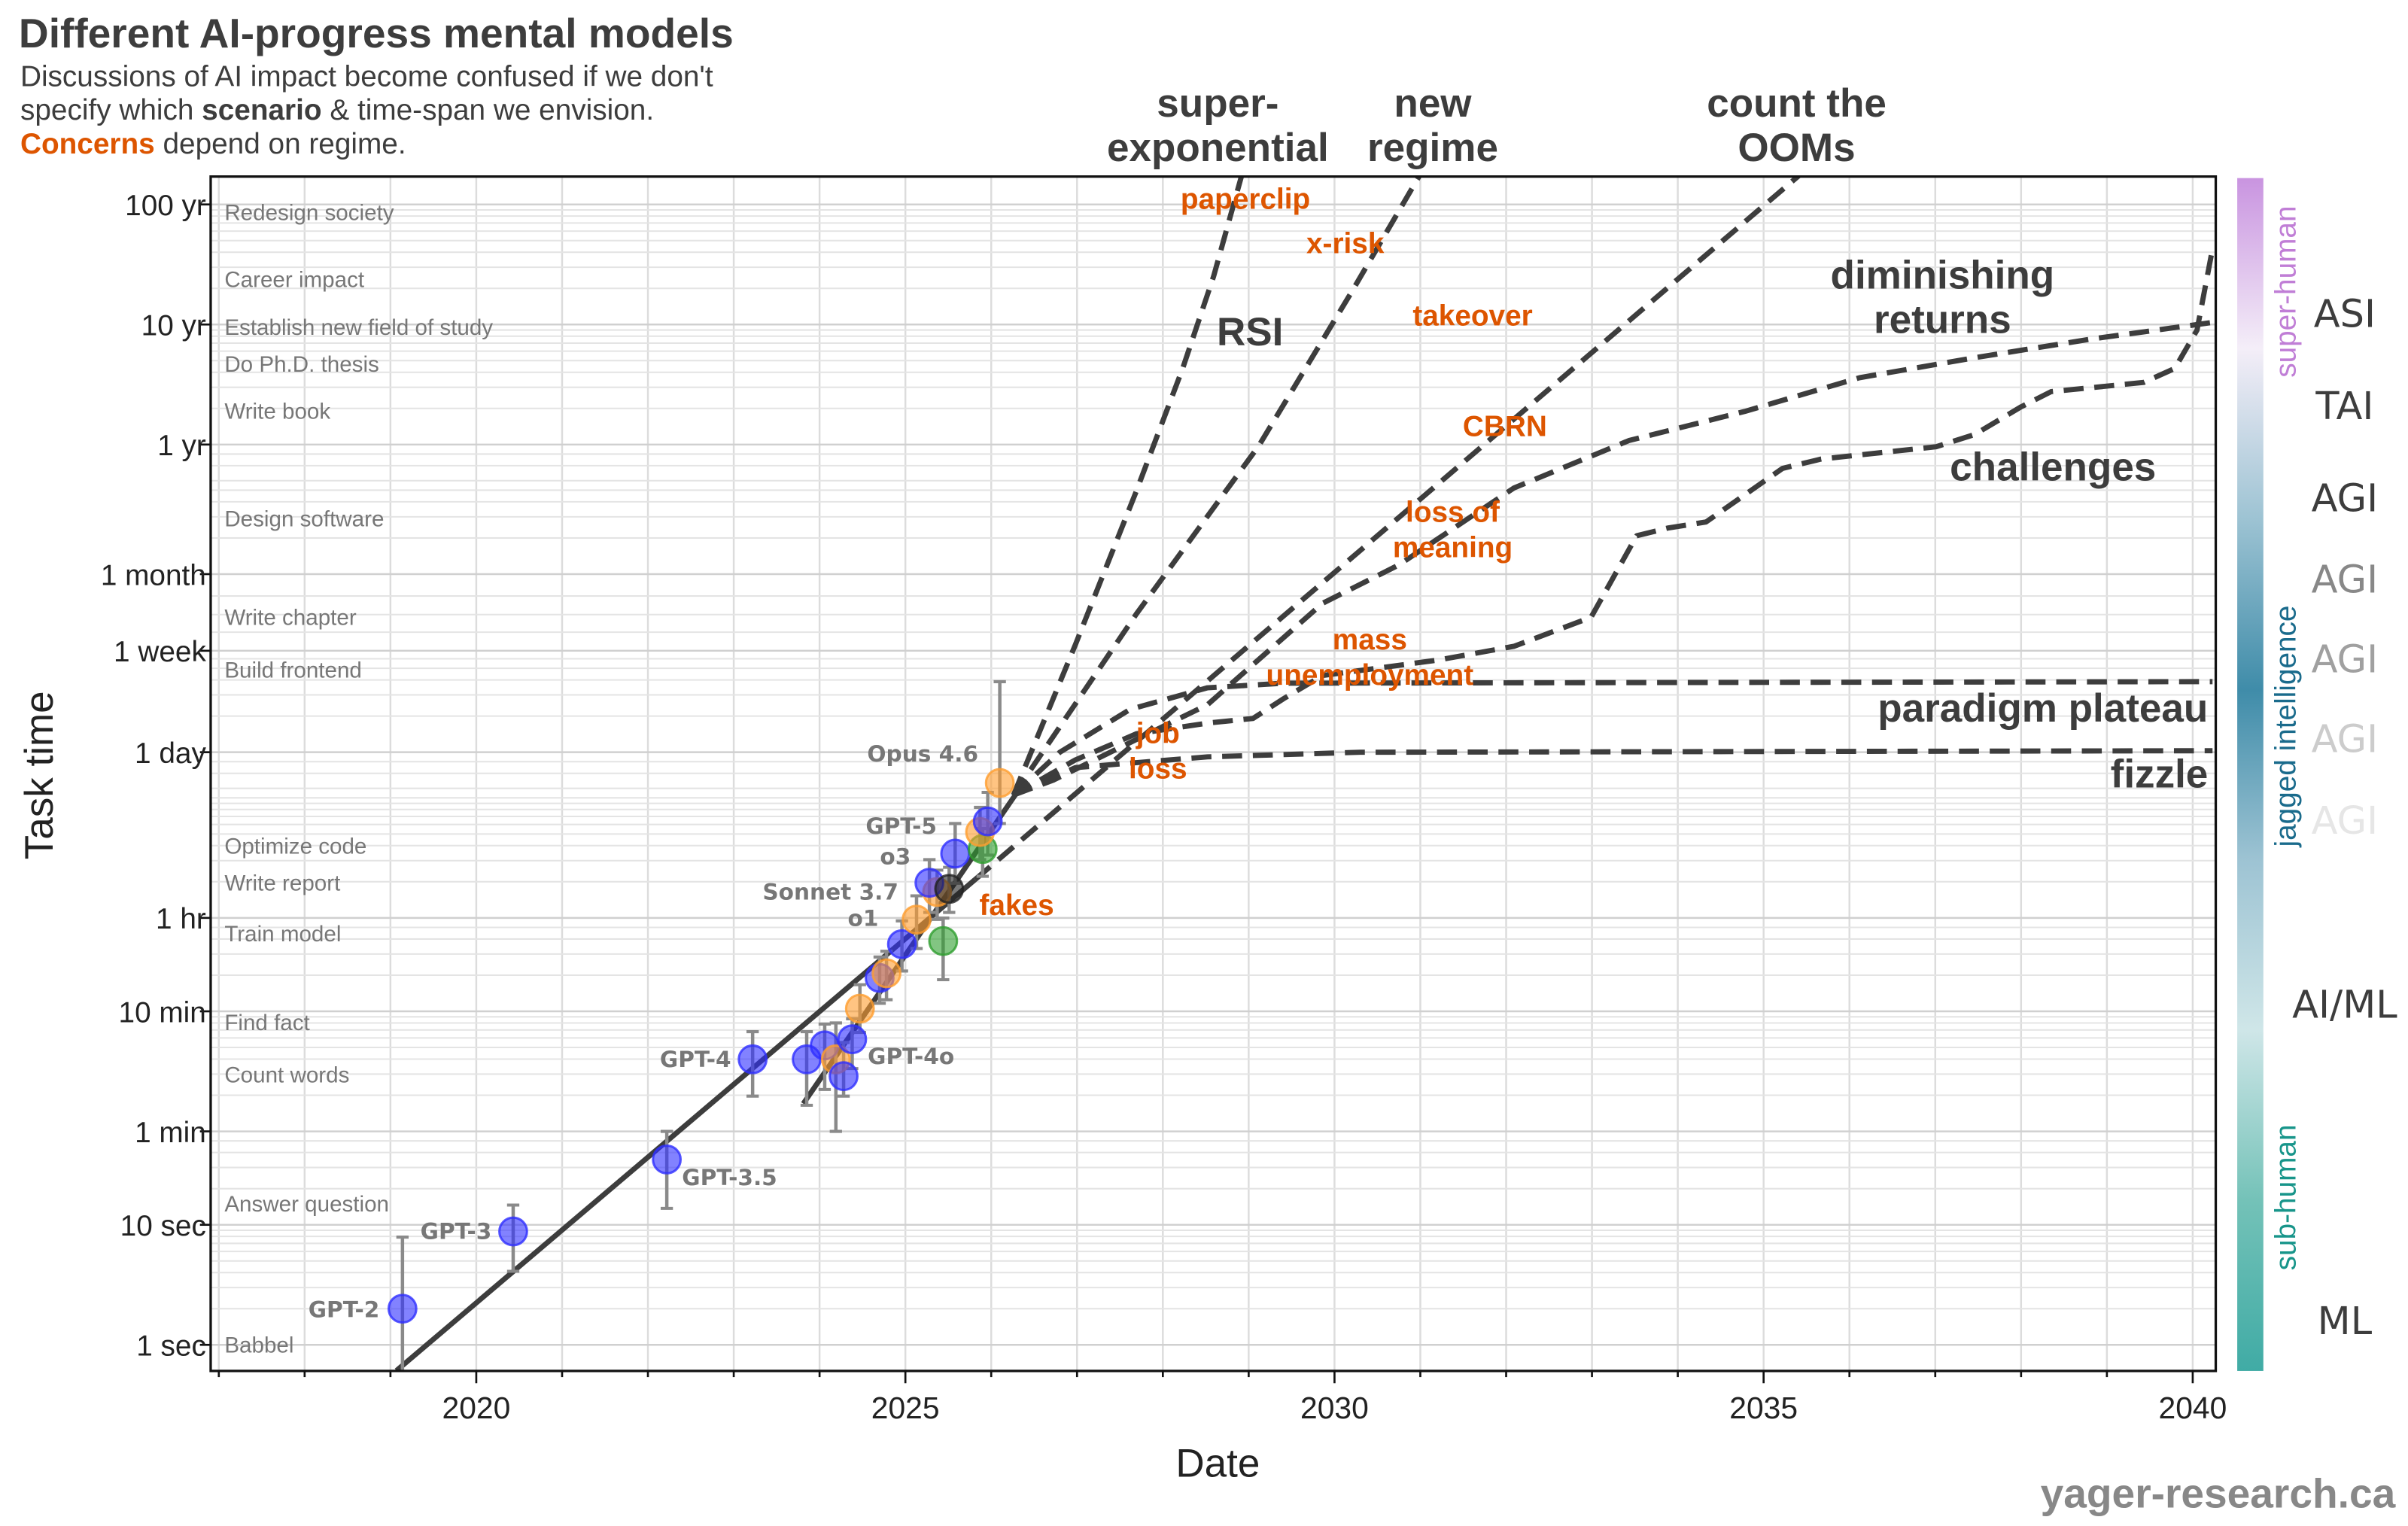  What do you see at coordinates (280, 144) in the screenshot?
I see `subtitle-text: depend on regime.` at bounding box center [280, 144].